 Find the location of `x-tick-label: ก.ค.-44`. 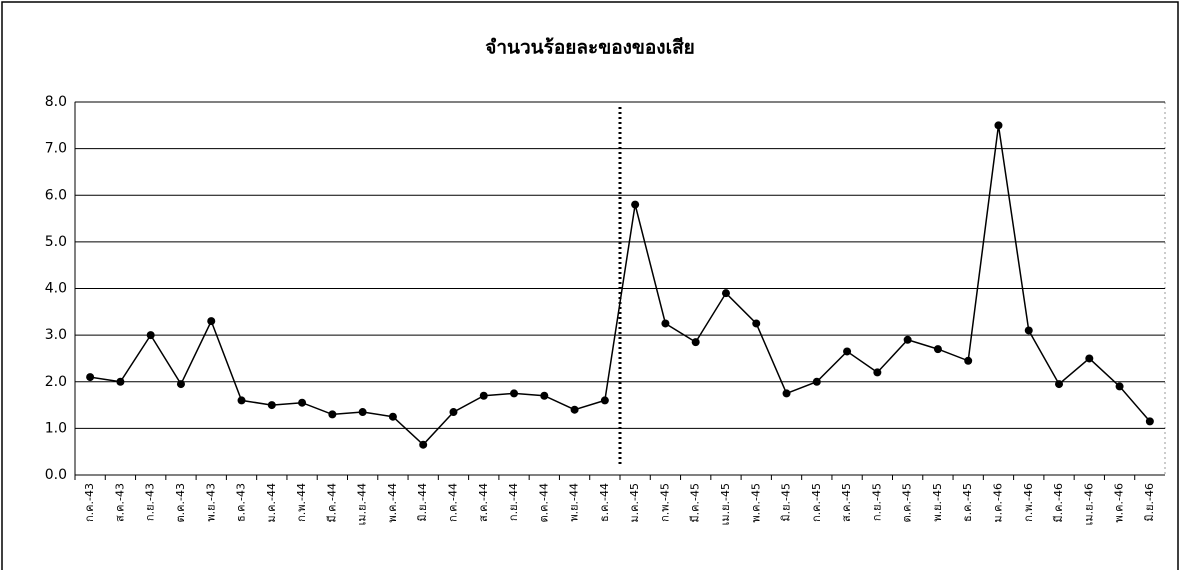

x-tick-label: ก.ค.-44 is located at coordinates (452, 502).